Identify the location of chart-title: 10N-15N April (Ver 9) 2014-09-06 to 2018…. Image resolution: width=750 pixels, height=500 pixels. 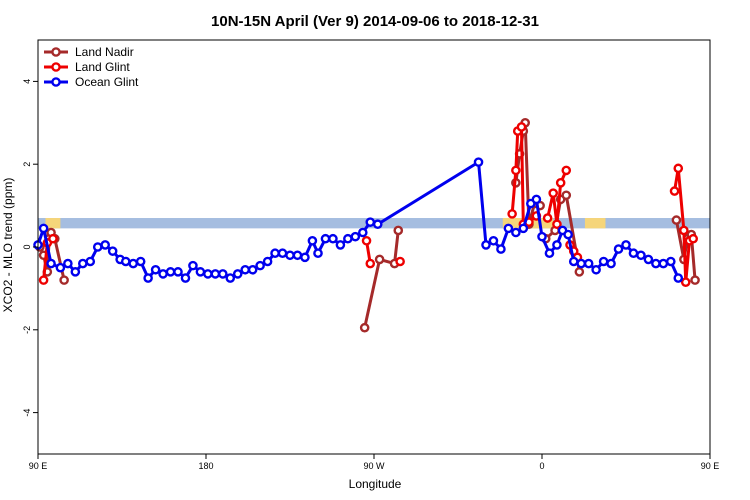
(375, 21).